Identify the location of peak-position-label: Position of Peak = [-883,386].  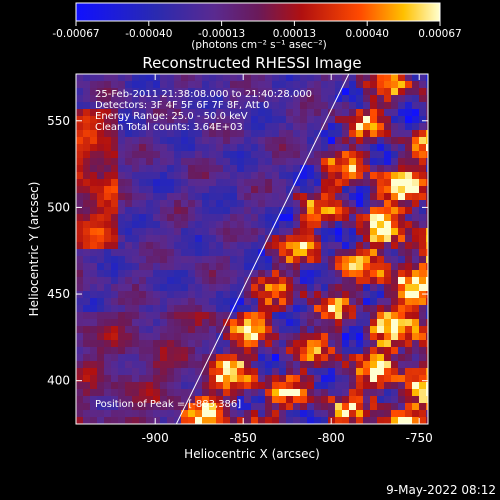
(168, 404).